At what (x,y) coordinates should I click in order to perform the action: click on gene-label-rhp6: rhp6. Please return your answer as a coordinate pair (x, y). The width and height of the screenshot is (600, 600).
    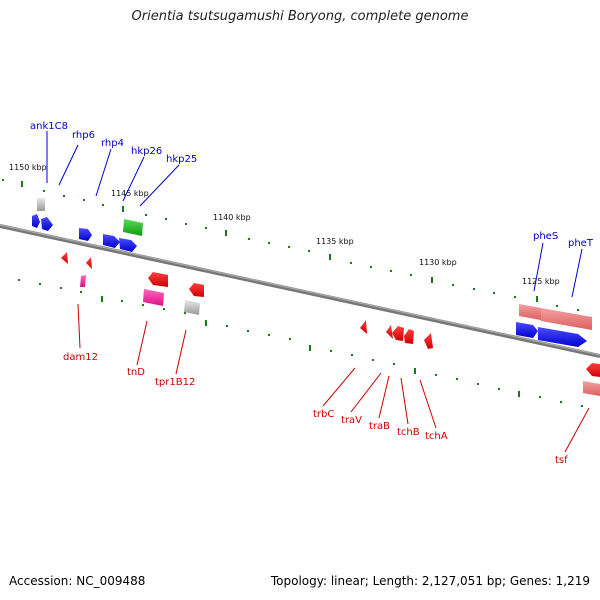
    Looking at the image, I should click on (83, 135).